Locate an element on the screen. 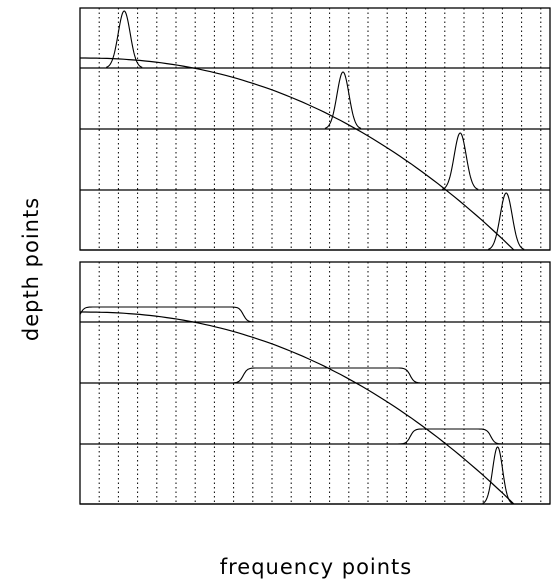 Image resolution: width=553 pixels, height=579 pixels. x-axis-label: frequency points is located at coordinates (316, 567).